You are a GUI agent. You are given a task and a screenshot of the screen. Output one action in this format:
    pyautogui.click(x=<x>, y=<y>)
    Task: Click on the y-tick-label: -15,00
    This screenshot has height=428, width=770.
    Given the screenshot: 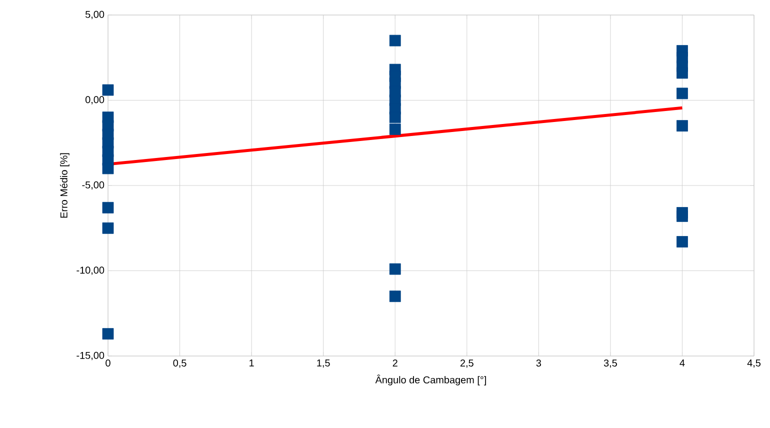 What is the action you would take?
    pyautogui.click(x=90, y=356)
    